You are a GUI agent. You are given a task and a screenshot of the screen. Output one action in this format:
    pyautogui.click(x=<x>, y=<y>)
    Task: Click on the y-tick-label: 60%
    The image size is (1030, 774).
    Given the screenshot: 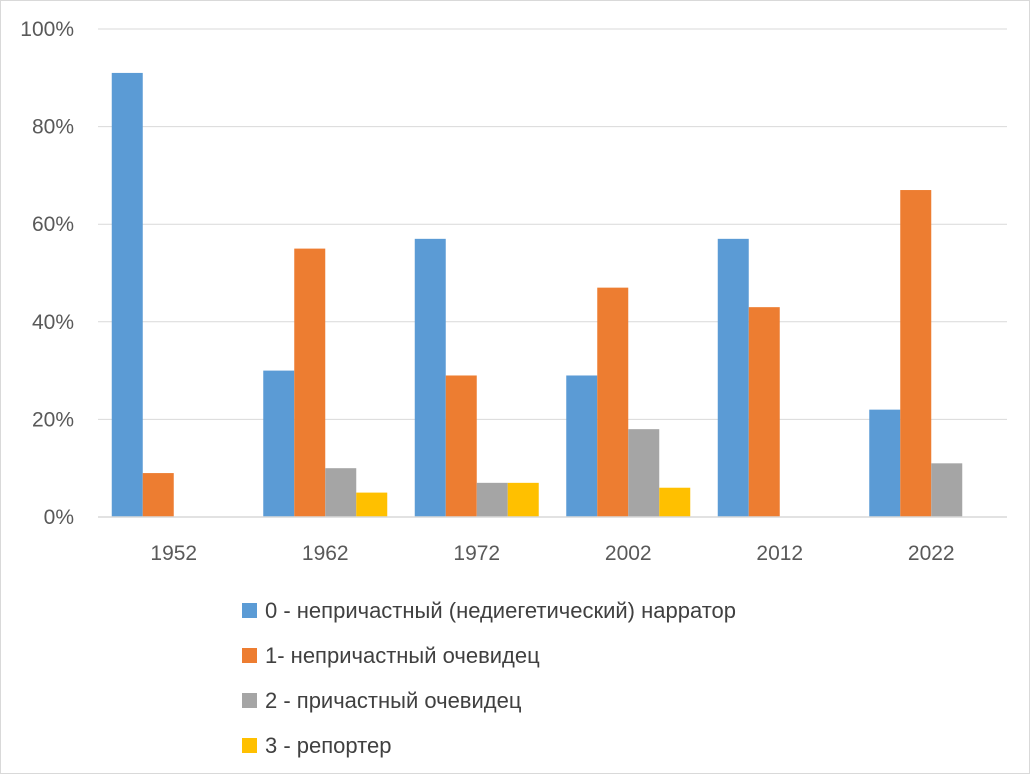 What is the action you would take?
    pyautogui.click(x=53, y=224)
    